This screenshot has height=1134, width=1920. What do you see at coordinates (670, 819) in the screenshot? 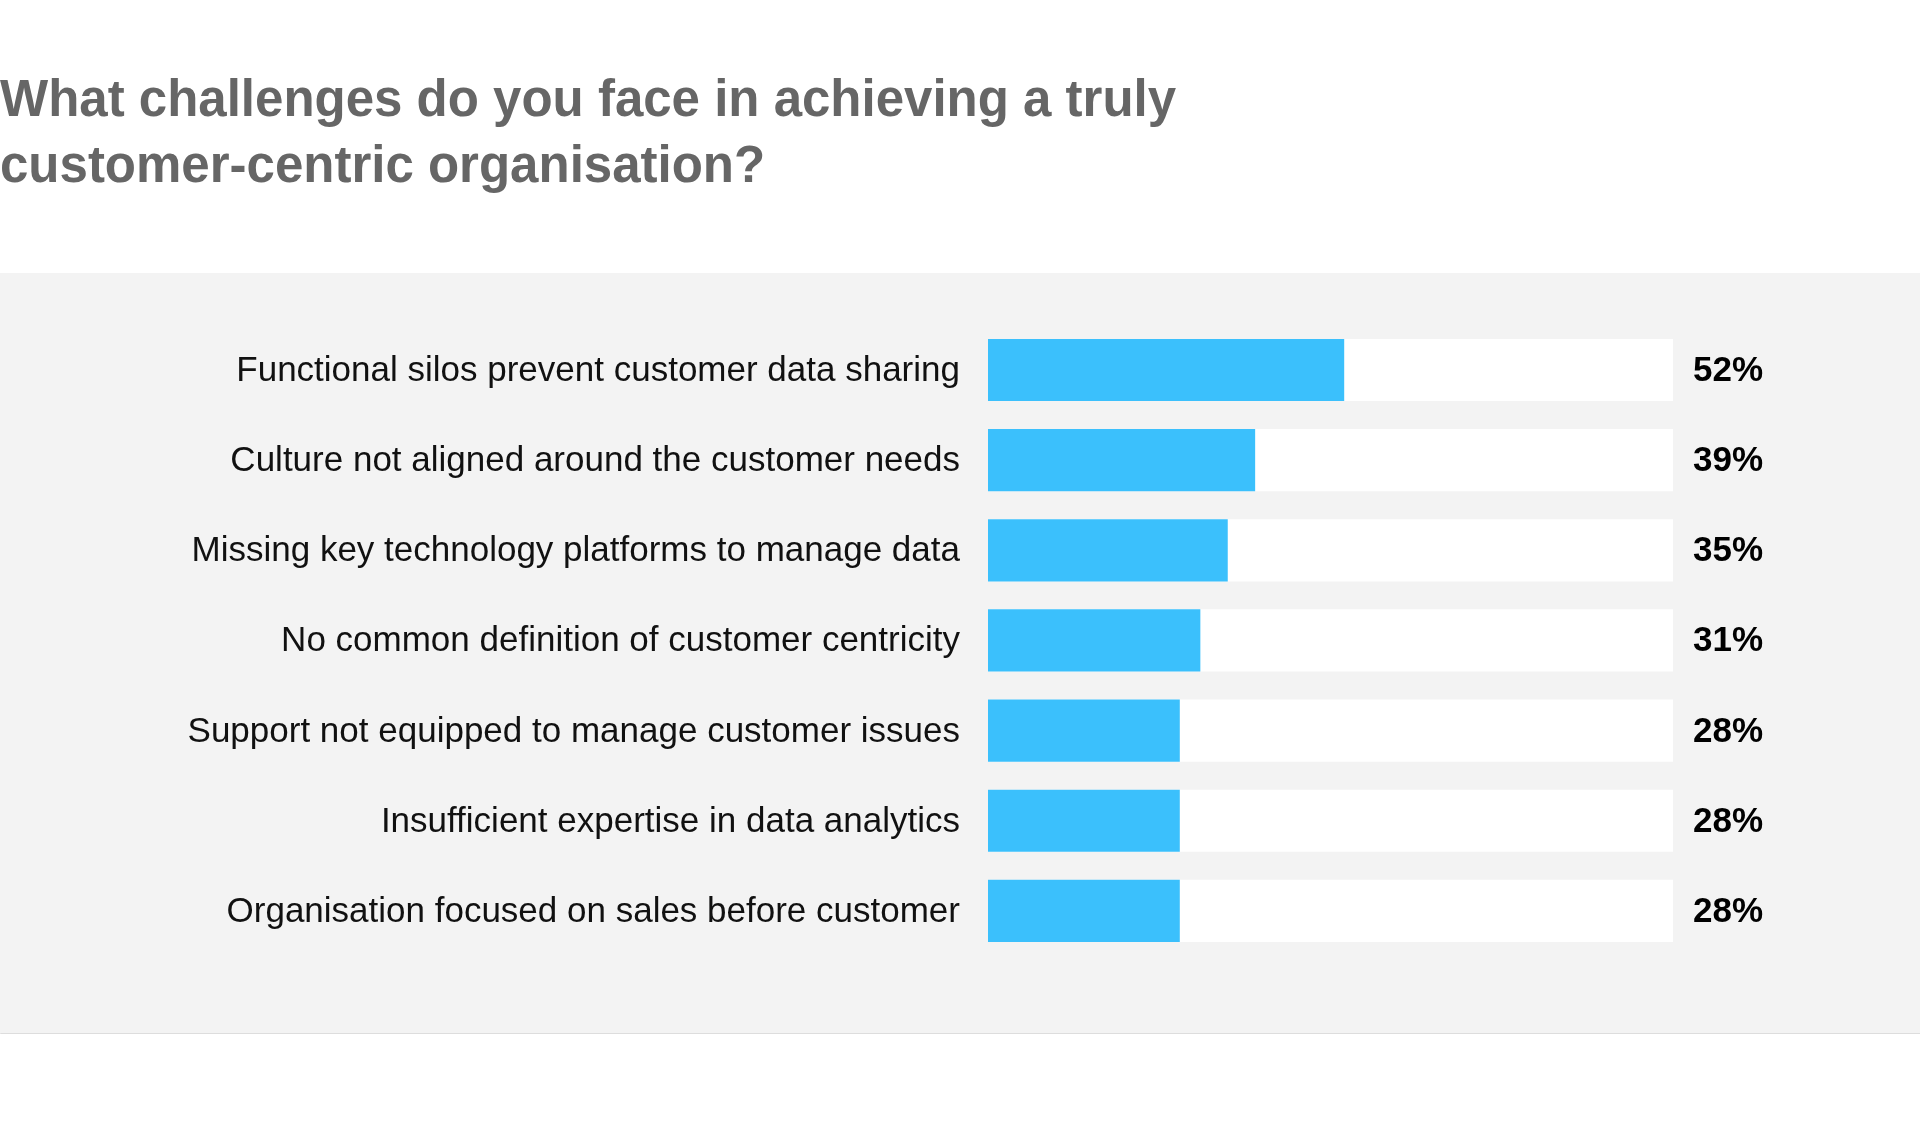
I see `y-tick-label: Insufficient expertise in data analytics` at bounding box center [670, 819].